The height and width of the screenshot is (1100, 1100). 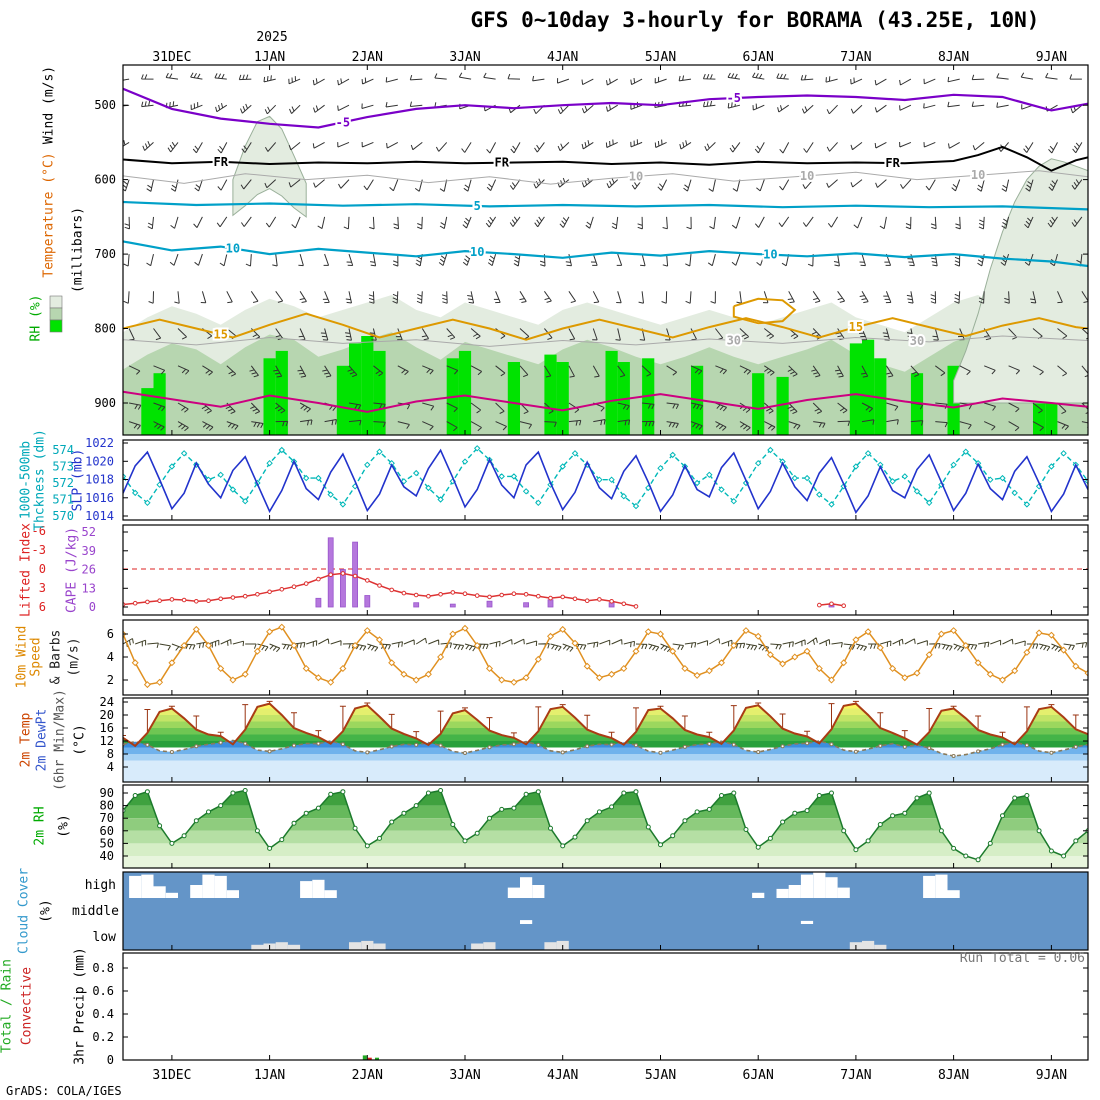 I want to click on contour-line, so click(x=764, y=311).